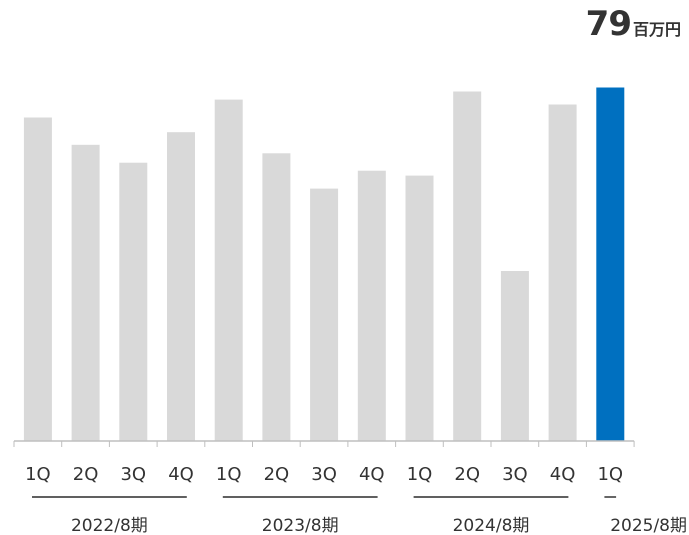 The image size is (689, 535). Describe the element at coordinates (300, 525) in the screenshot. I see `period-label: 2023/8期` at that location.